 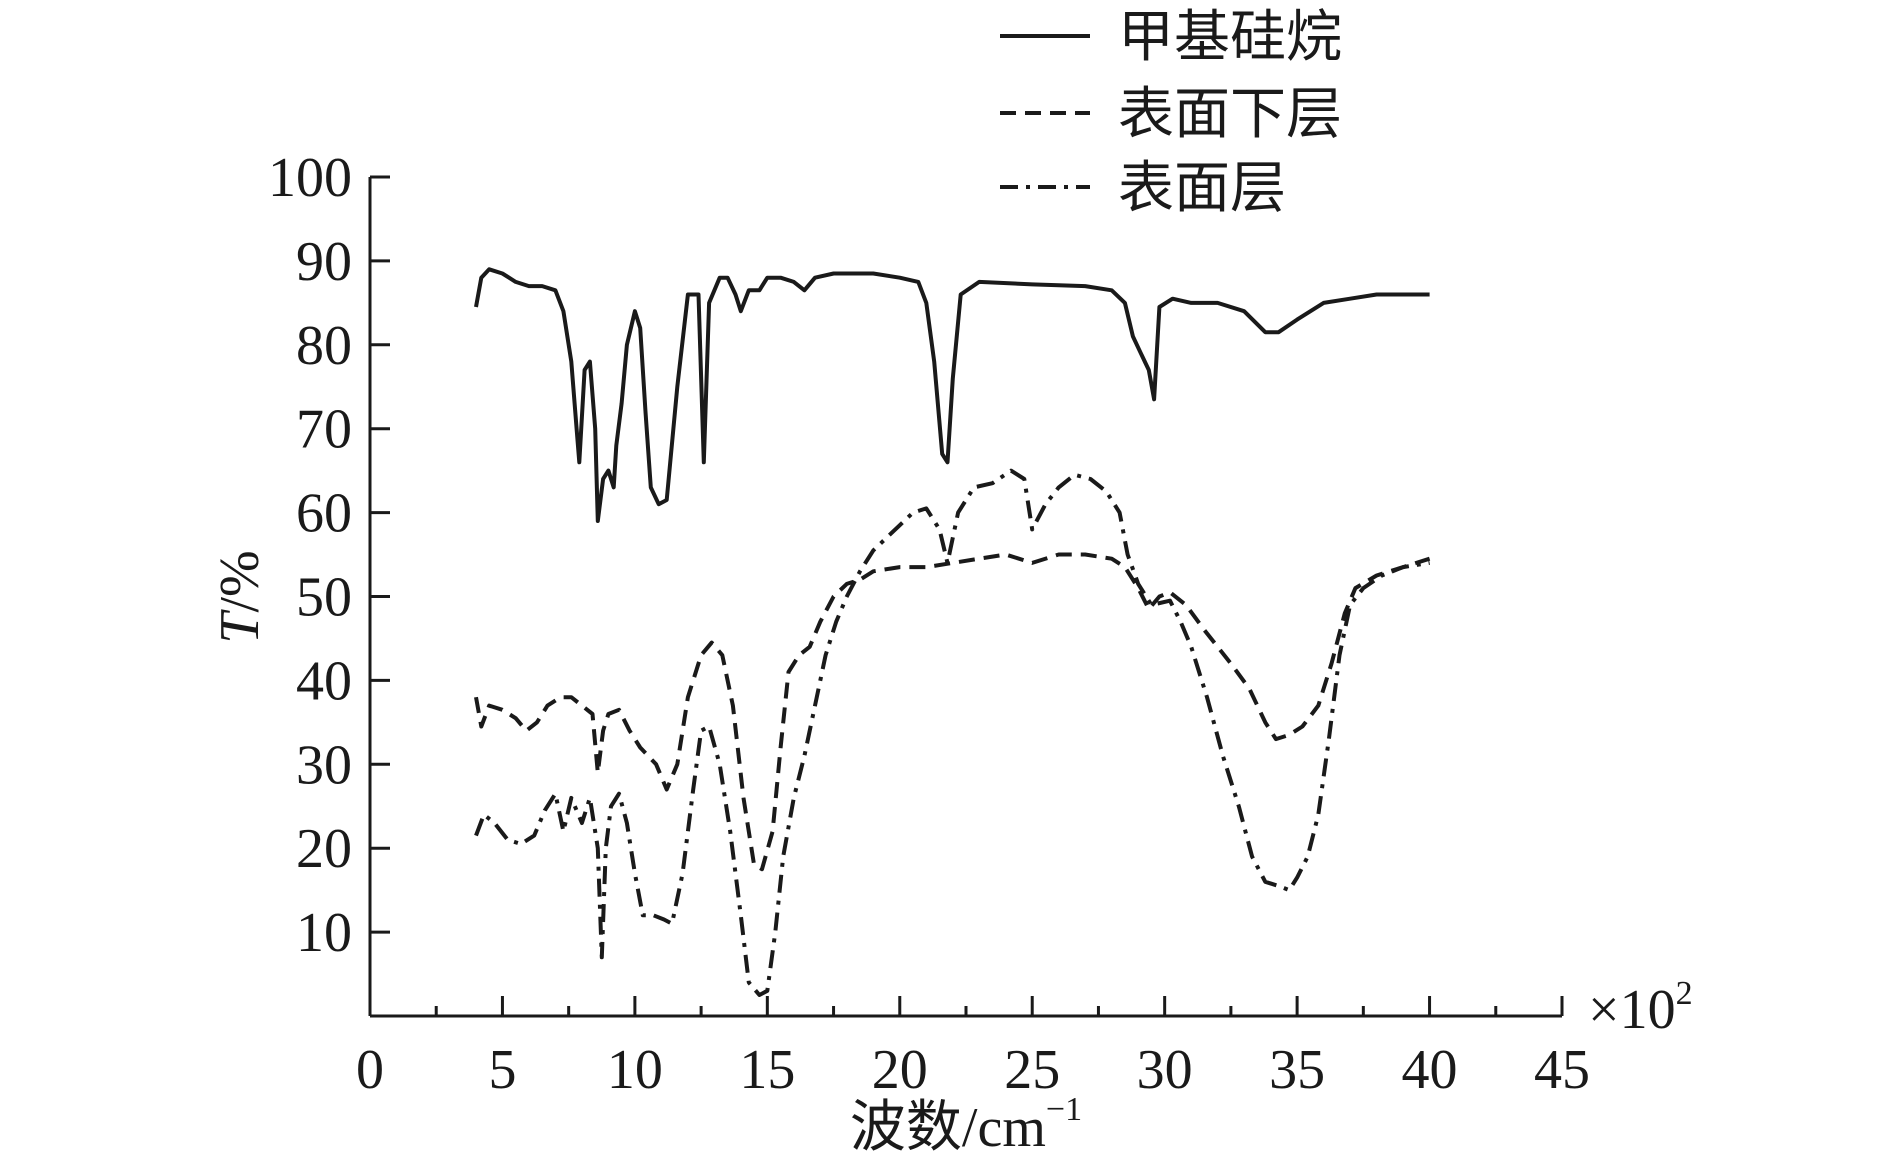 I want to click on legend-label-1: 表面下层, so click(x=1230, y=115).